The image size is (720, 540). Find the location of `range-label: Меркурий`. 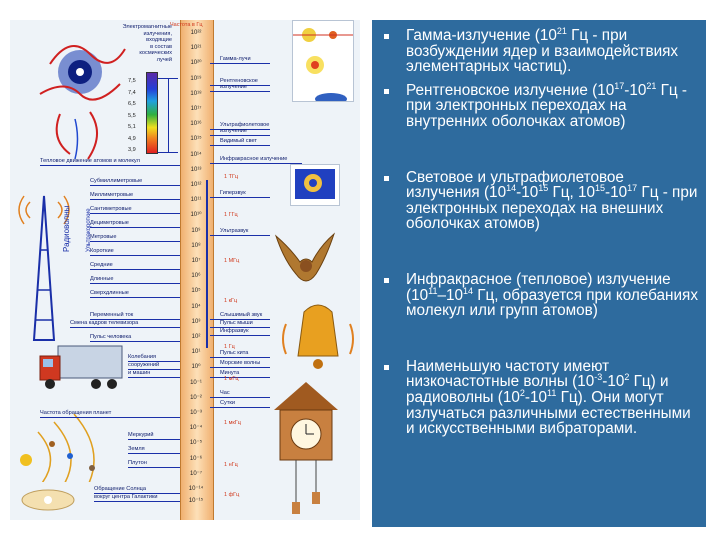

range-label: Меркурий is located at coordinates (141, 435).